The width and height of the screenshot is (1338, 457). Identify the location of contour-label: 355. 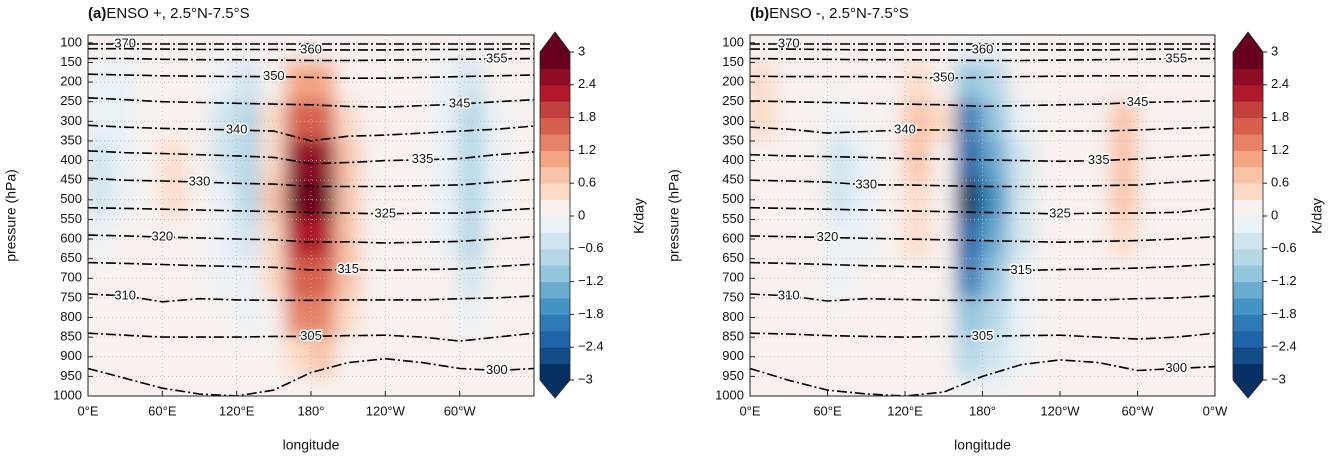
(1176, 57).